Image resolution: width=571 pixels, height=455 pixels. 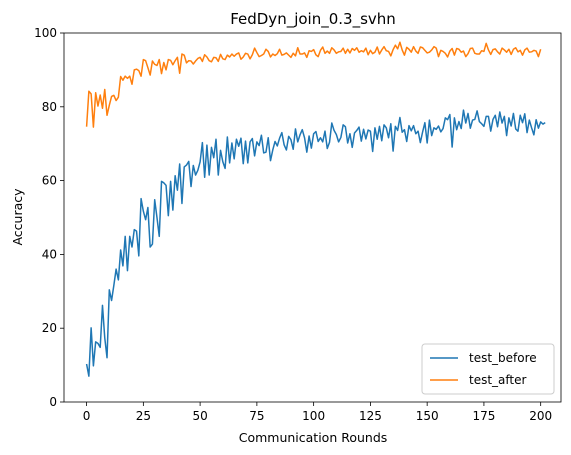 What do you see at coordinates (45, 33) in the screenshot?
I see `y-tick-label: 100` at bounding box center [45, 33].